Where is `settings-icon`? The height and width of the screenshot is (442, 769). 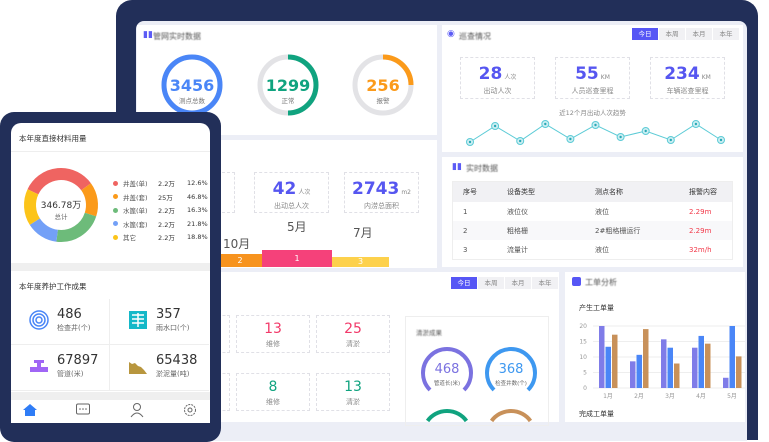
settings-icon is located at coordinates (190, 410).